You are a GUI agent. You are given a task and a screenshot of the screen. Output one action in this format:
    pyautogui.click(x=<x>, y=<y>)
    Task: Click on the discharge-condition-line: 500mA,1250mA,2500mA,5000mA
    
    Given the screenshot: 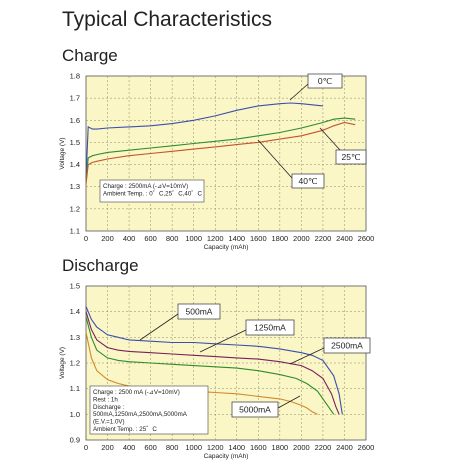 What is the action you would take?
    pyautogui.click(x=140, y=414)
    